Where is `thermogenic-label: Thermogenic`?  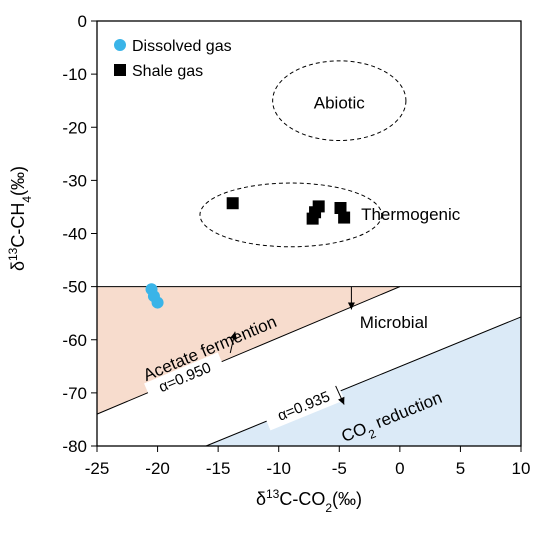 thermogenic-label: Thermogenic is located at coordinates (411, 214).